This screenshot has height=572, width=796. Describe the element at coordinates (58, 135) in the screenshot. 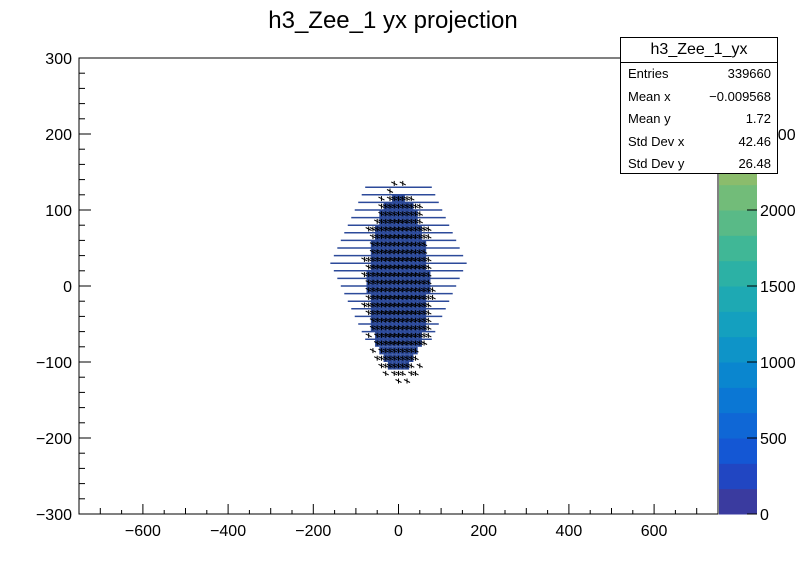

I see `y-tick-label: 200` at that location.